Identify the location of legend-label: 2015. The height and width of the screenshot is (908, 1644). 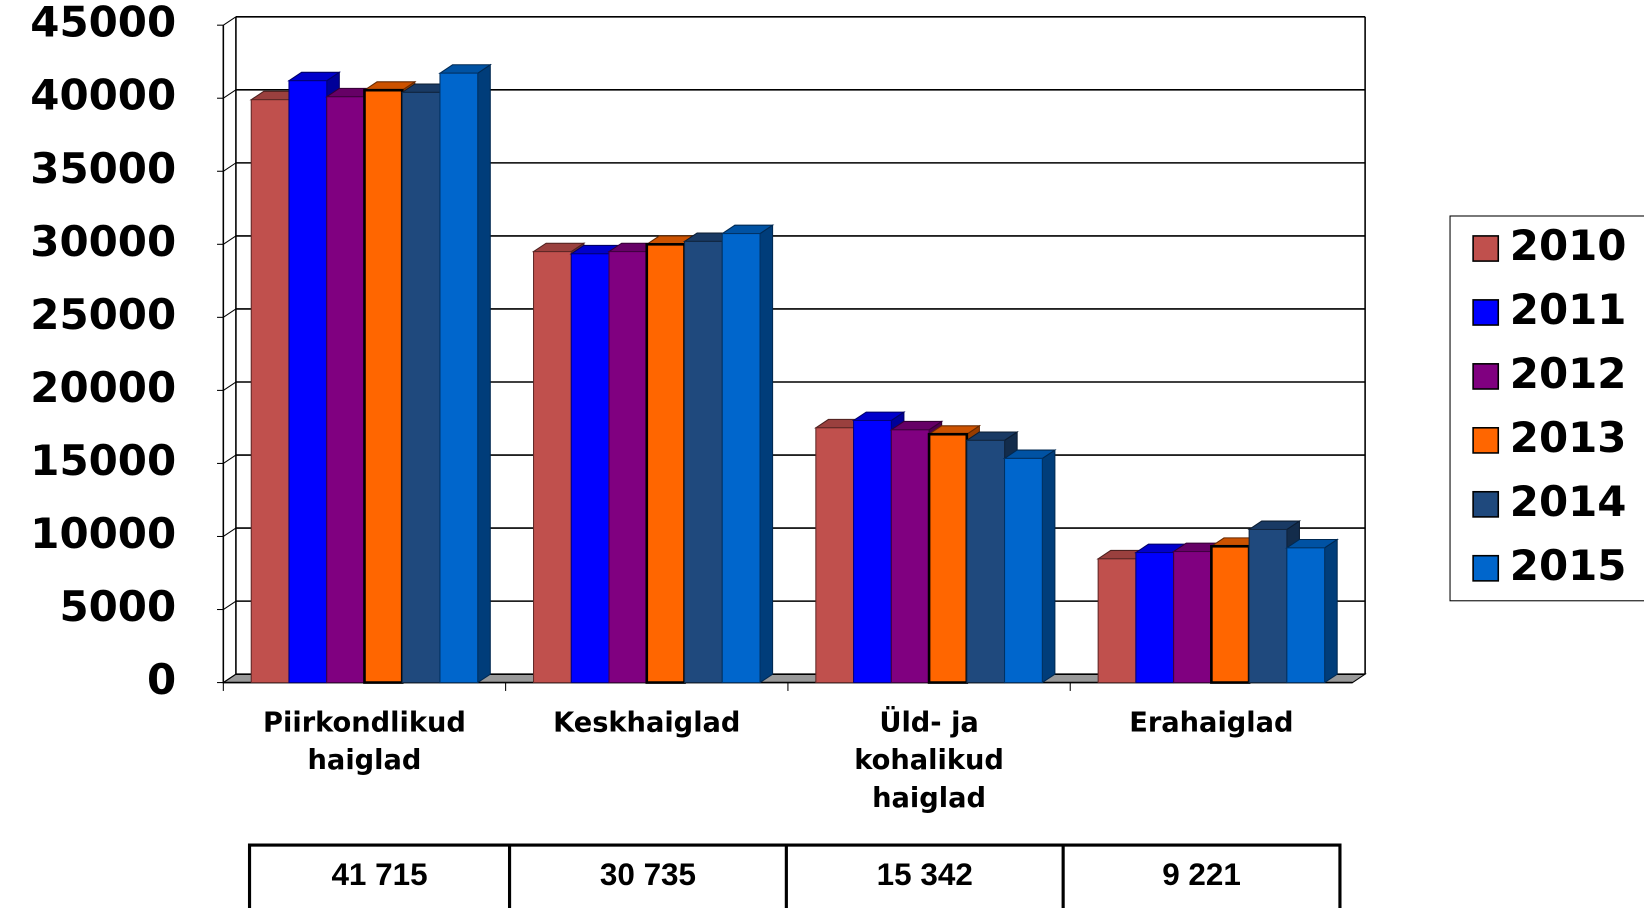
(1568, 565).